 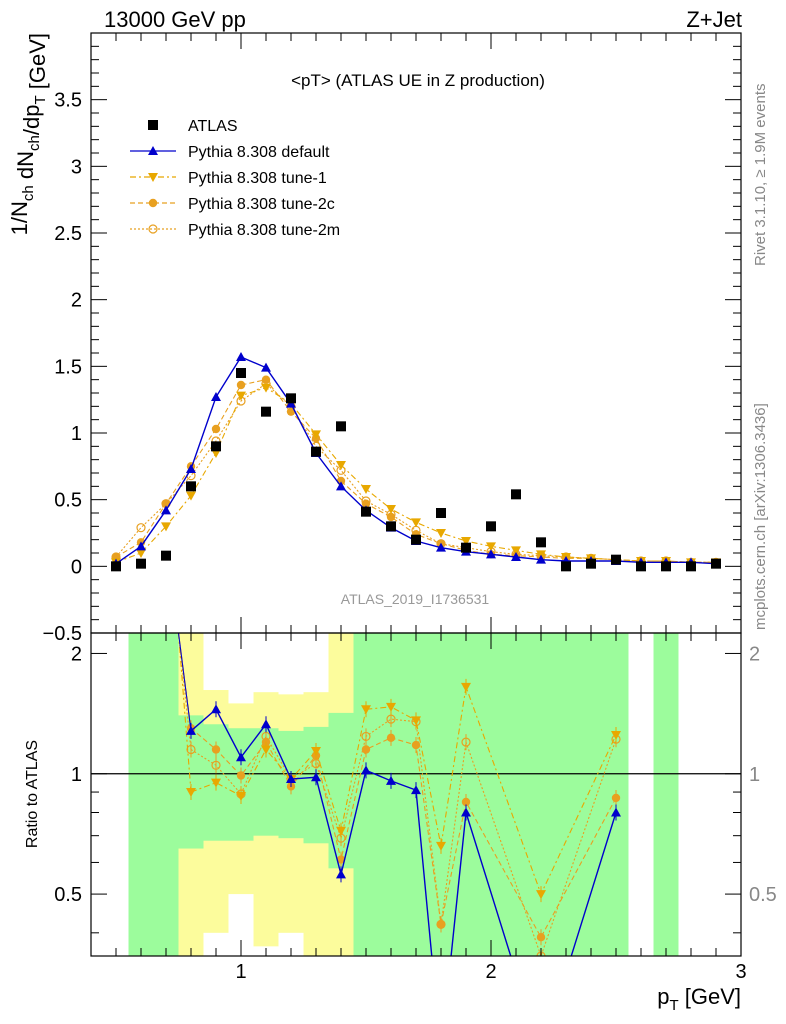 What do you see at coordinates (240, 972) in the screenshot?
I see `x-tick-label: 1` at bounding box center [240, 972].